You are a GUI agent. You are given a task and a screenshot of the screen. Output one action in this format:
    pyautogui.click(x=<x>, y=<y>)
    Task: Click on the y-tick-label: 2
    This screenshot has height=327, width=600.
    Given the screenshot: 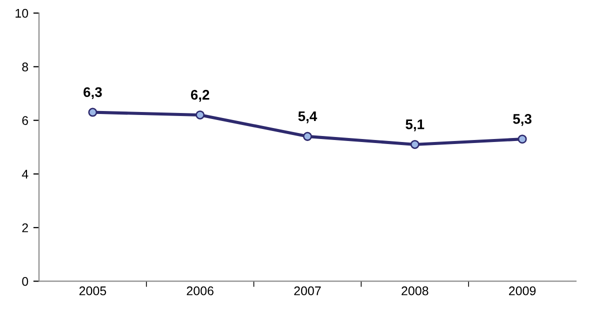 What is the action you would take?
    pyautogui.click(x=25, y=227)
    